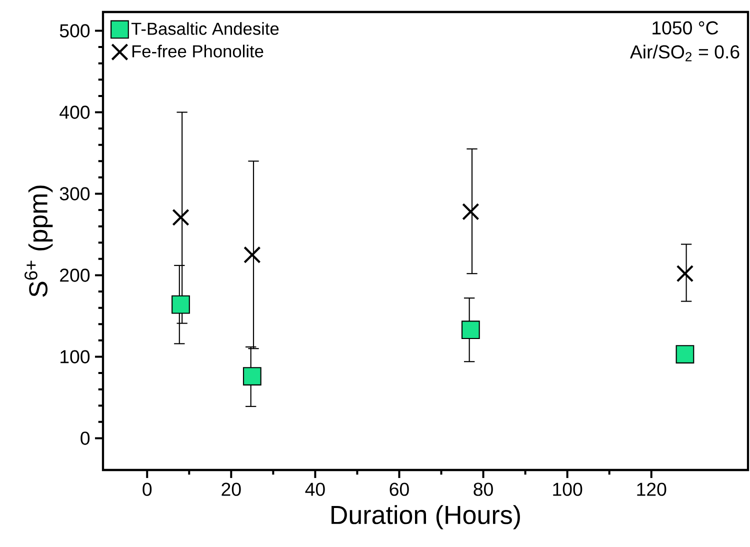 This screenshot has width=750, height=547. What do you see at coordinates (231, 489) in the screenshot?
I see `x-tick-label: 20` at bounding box center [231, 489].